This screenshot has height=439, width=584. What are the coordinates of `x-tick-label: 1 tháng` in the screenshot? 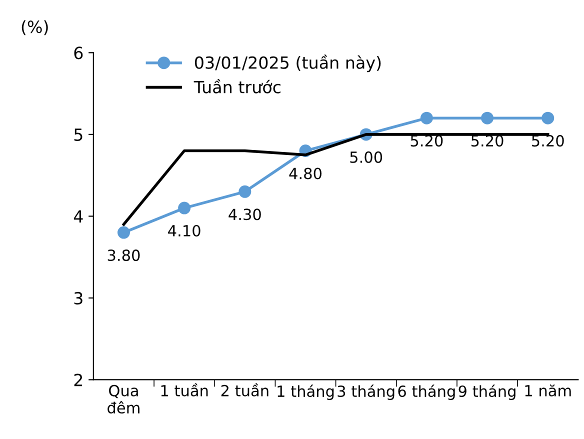 It's located at (306, 392).